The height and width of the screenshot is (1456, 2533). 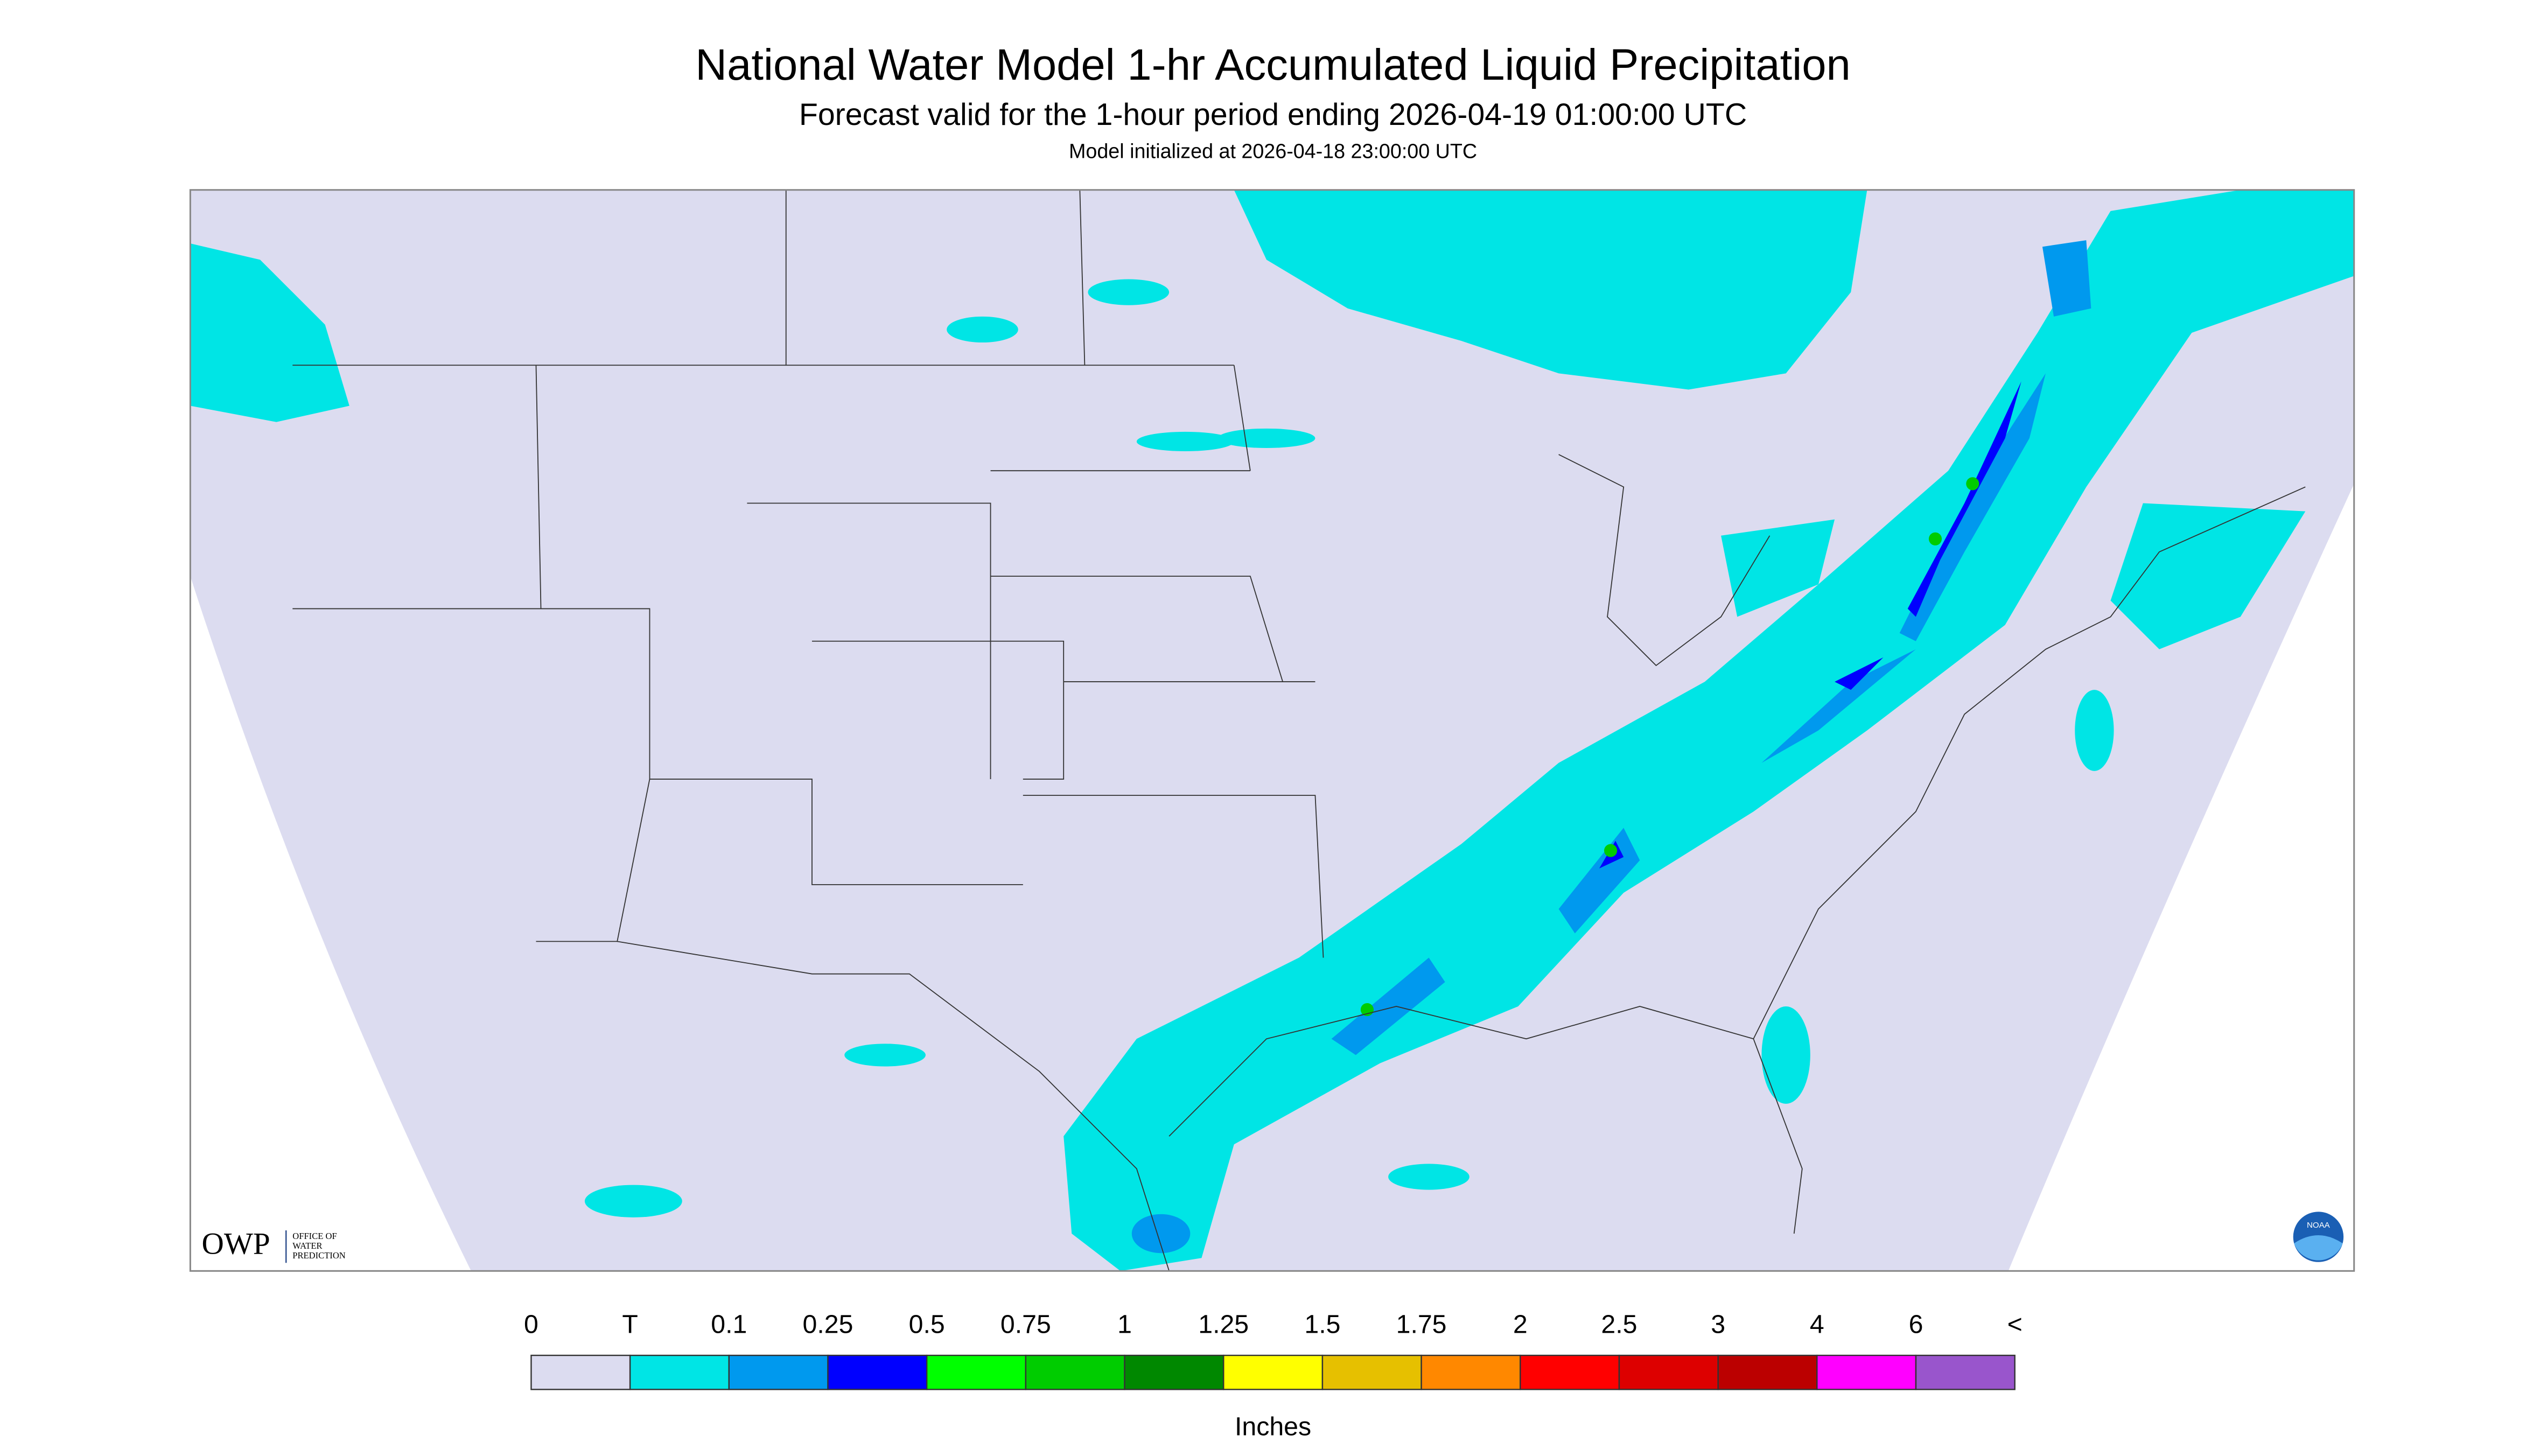 I want to click on noaa-badge: NOAA, so click(x=2318, y=1237).